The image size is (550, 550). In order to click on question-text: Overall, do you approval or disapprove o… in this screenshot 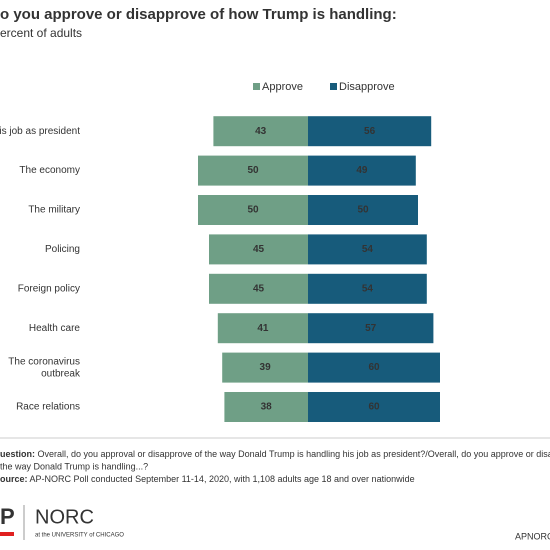, I will do `click(292, 454)`.